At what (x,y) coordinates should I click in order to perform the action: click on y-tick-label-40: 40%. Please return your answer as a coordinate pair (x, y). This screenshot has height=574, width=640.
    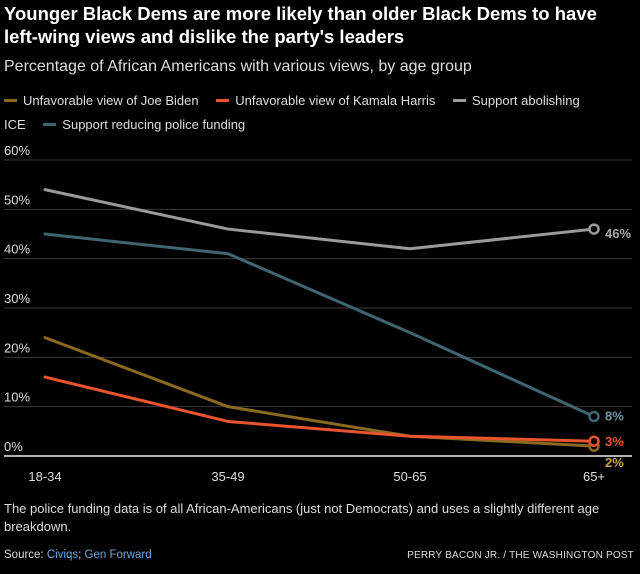
    Looking at the image, I should click on (17, 249).